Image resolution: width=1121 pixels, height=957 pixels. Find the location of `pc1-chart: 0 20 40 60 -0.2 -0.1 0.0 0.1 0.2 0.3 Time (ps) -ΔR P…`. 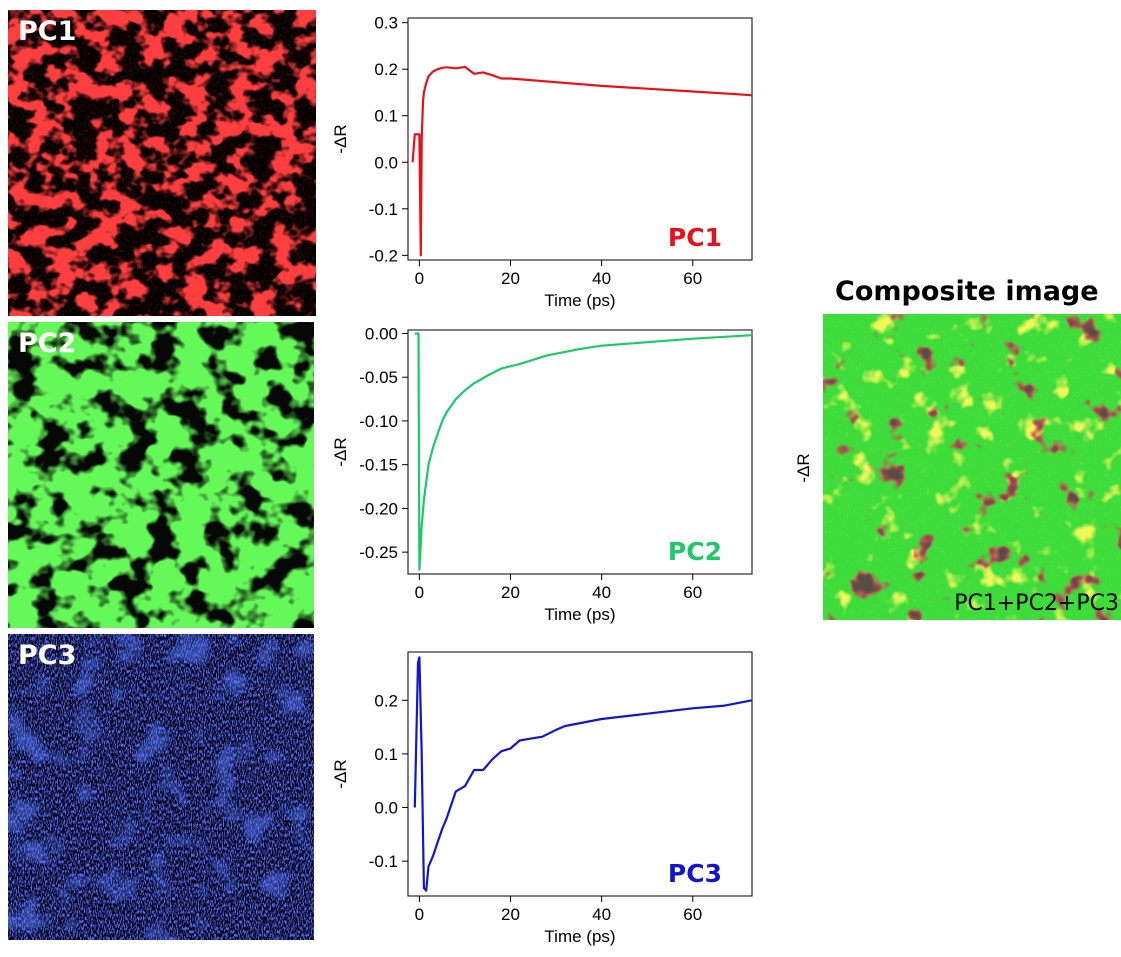

pc1-chart: 0 20 40 60 -0.2 -0.1 0.0 0.1 0.2 0.3 Time (ps) -ΔR P… is located at coordinates (542, 162).